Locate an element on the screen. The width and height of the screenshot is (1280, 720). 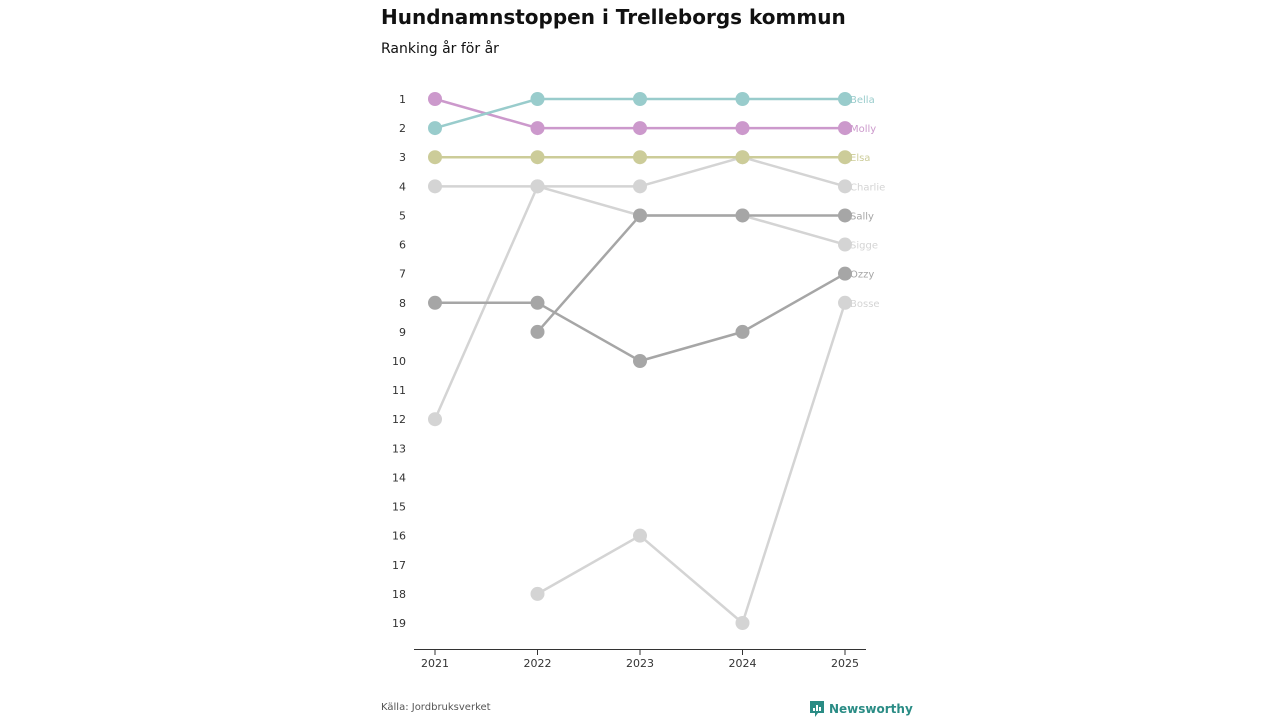
y-tick-label: 10 is located at coordinates (399, 361).